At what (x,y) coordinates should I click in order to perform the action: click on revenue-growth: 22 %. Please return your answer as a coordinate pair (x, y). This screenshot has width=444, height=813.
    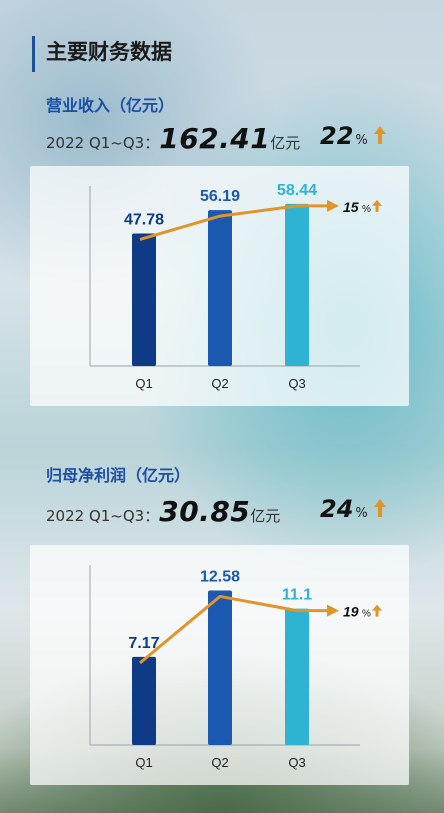
    Looking at the image, I should click on (353, 136).